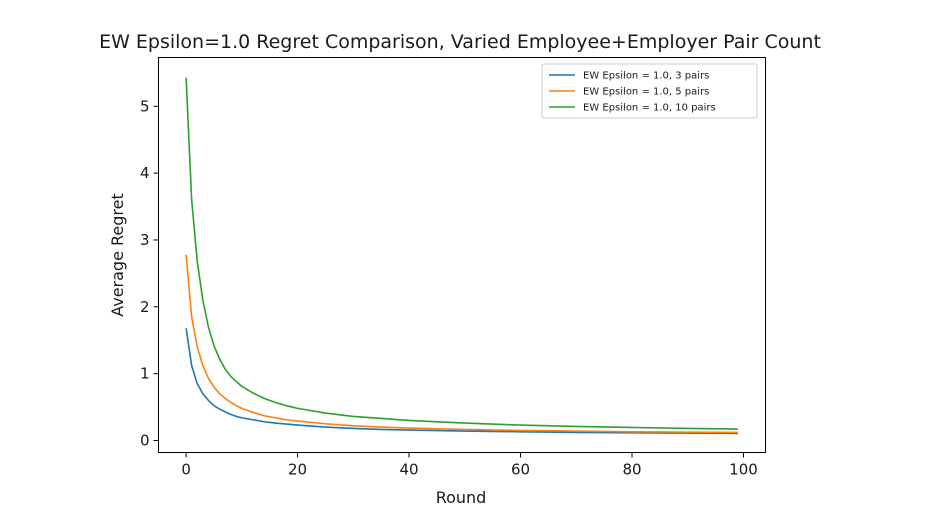  I want to click on y-tick-label: 1, so click(145, 374).